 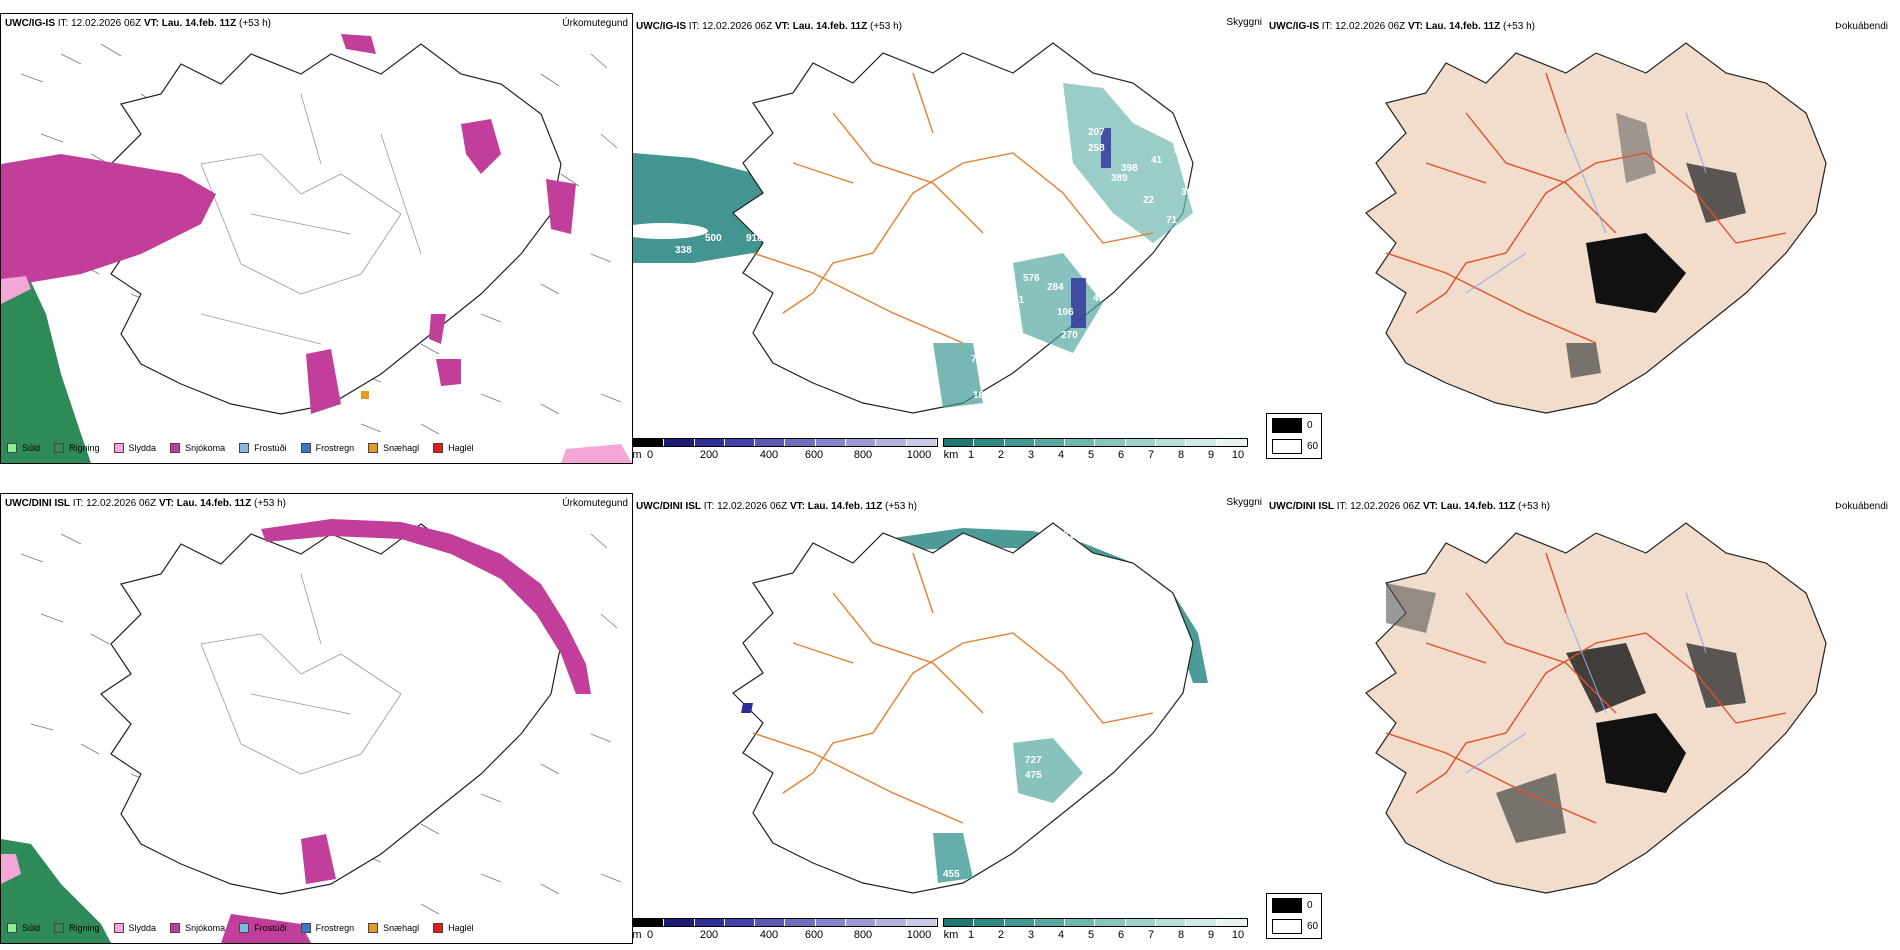 What do you see at coordinates (1033, 775) in the screenshot?
I see `visibility-value-label: 475` at bounding box center [1033, 775].